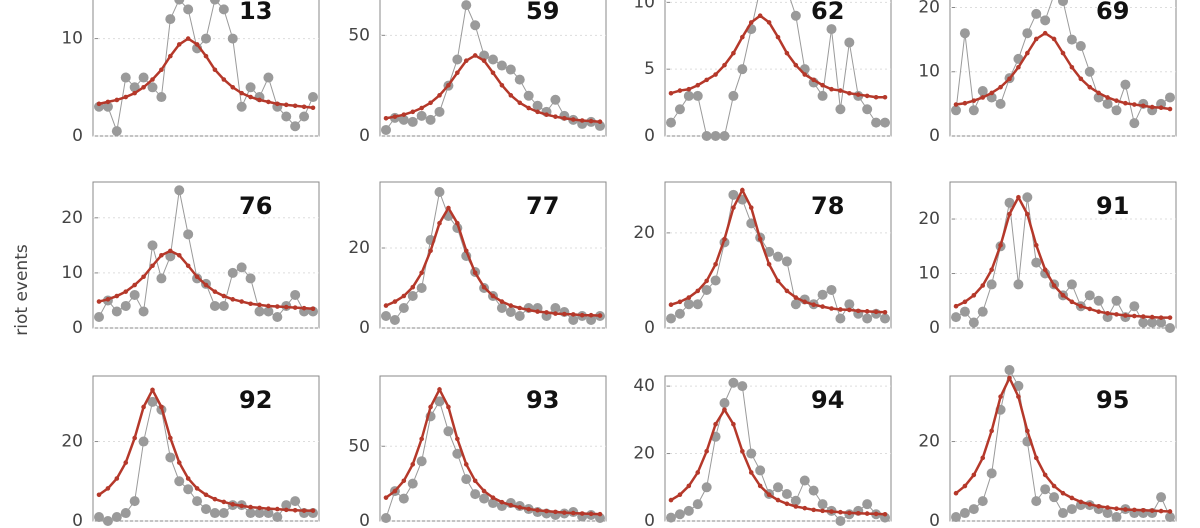  I want to click on panel-title: 76, so click(255, 206).